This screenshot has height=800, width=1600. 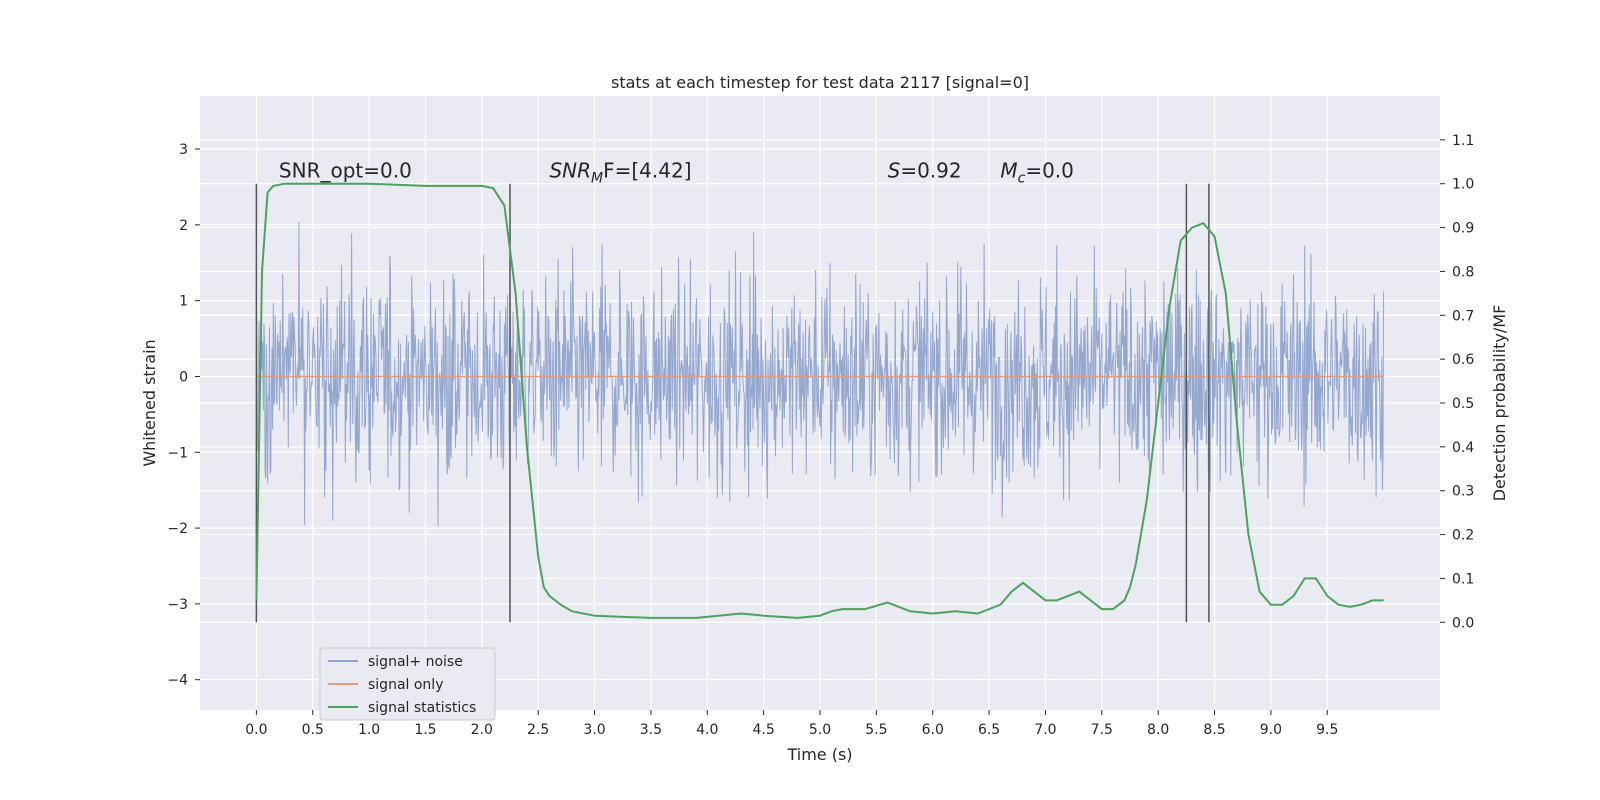 I want to click on y-right-tick-label-4: 0.7, so click(x=1463, y=316).